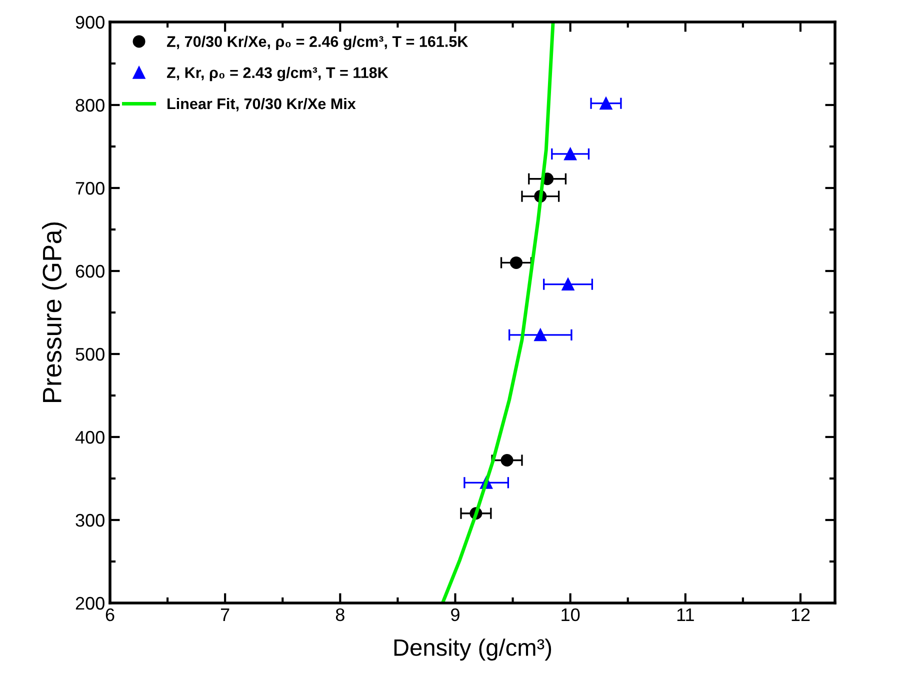 This screenshot has width=908, height=693. What do you see at coordinates (262, 105) in the screenshot?
I see `legend-label: Linear Fit, 70/30 Kr/Xe Mix` at bounding box center [262, 105].